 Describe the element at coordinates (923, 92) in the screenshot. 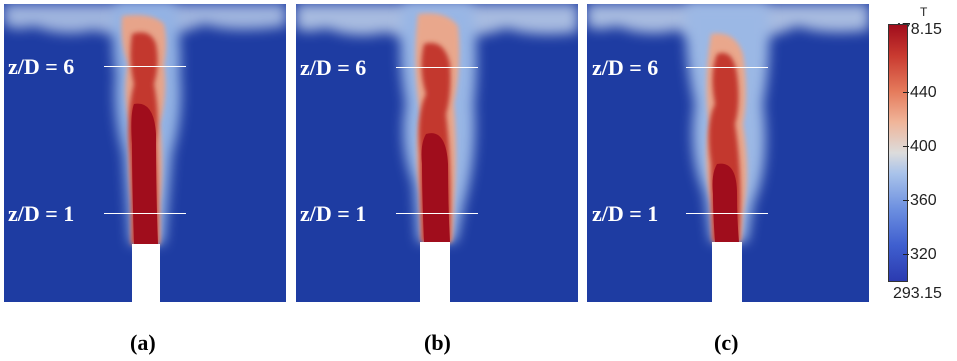

I see `colorbar-label-440: 440` at that location.